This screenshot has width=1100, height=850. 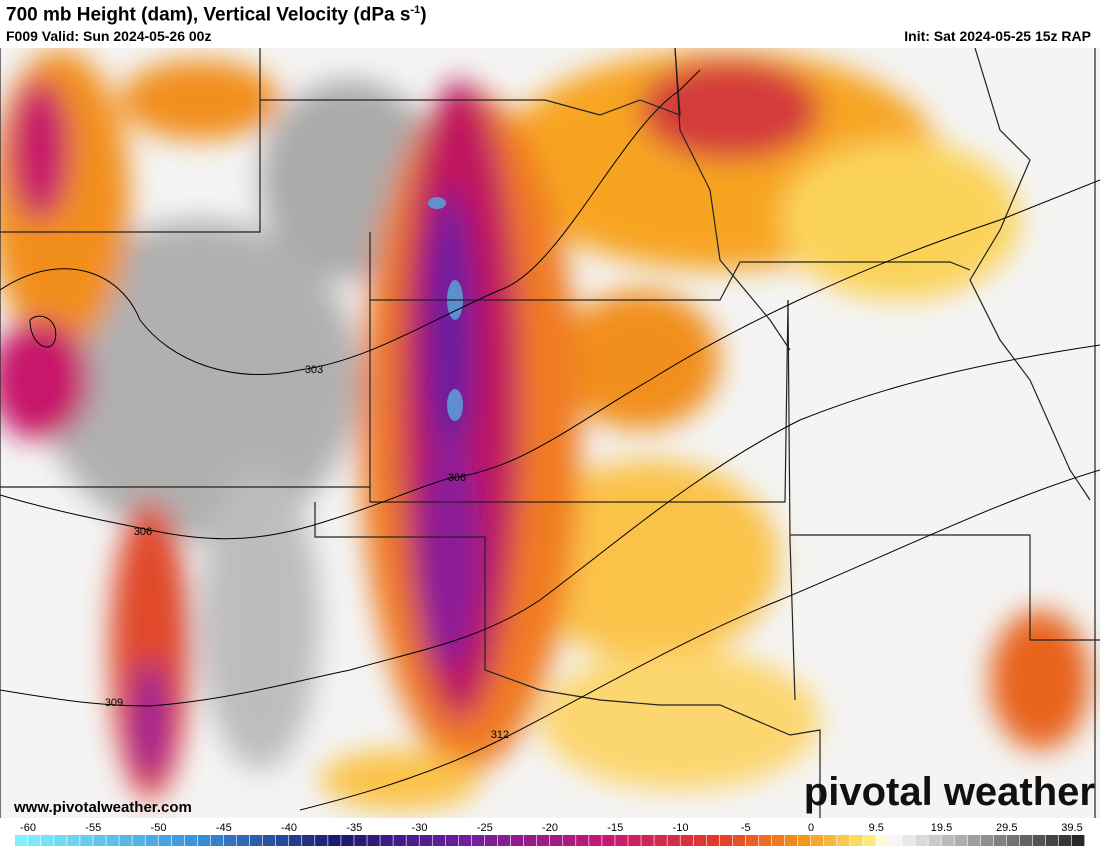 I want to click on colorbar-label: 39.5, so click(x=1071, y=828).